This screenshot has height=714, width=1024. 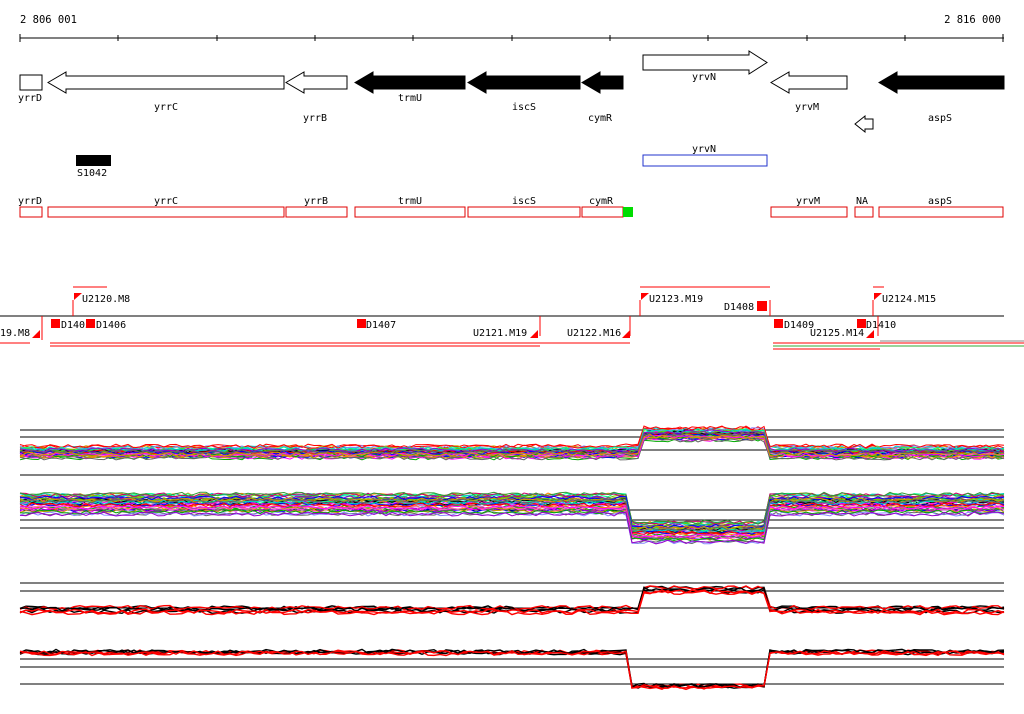 What do you see at coordinates (807, 107) in the screenshot?
I see `gene-label-yrvM: yrvM` at bounding box center [807, 107].